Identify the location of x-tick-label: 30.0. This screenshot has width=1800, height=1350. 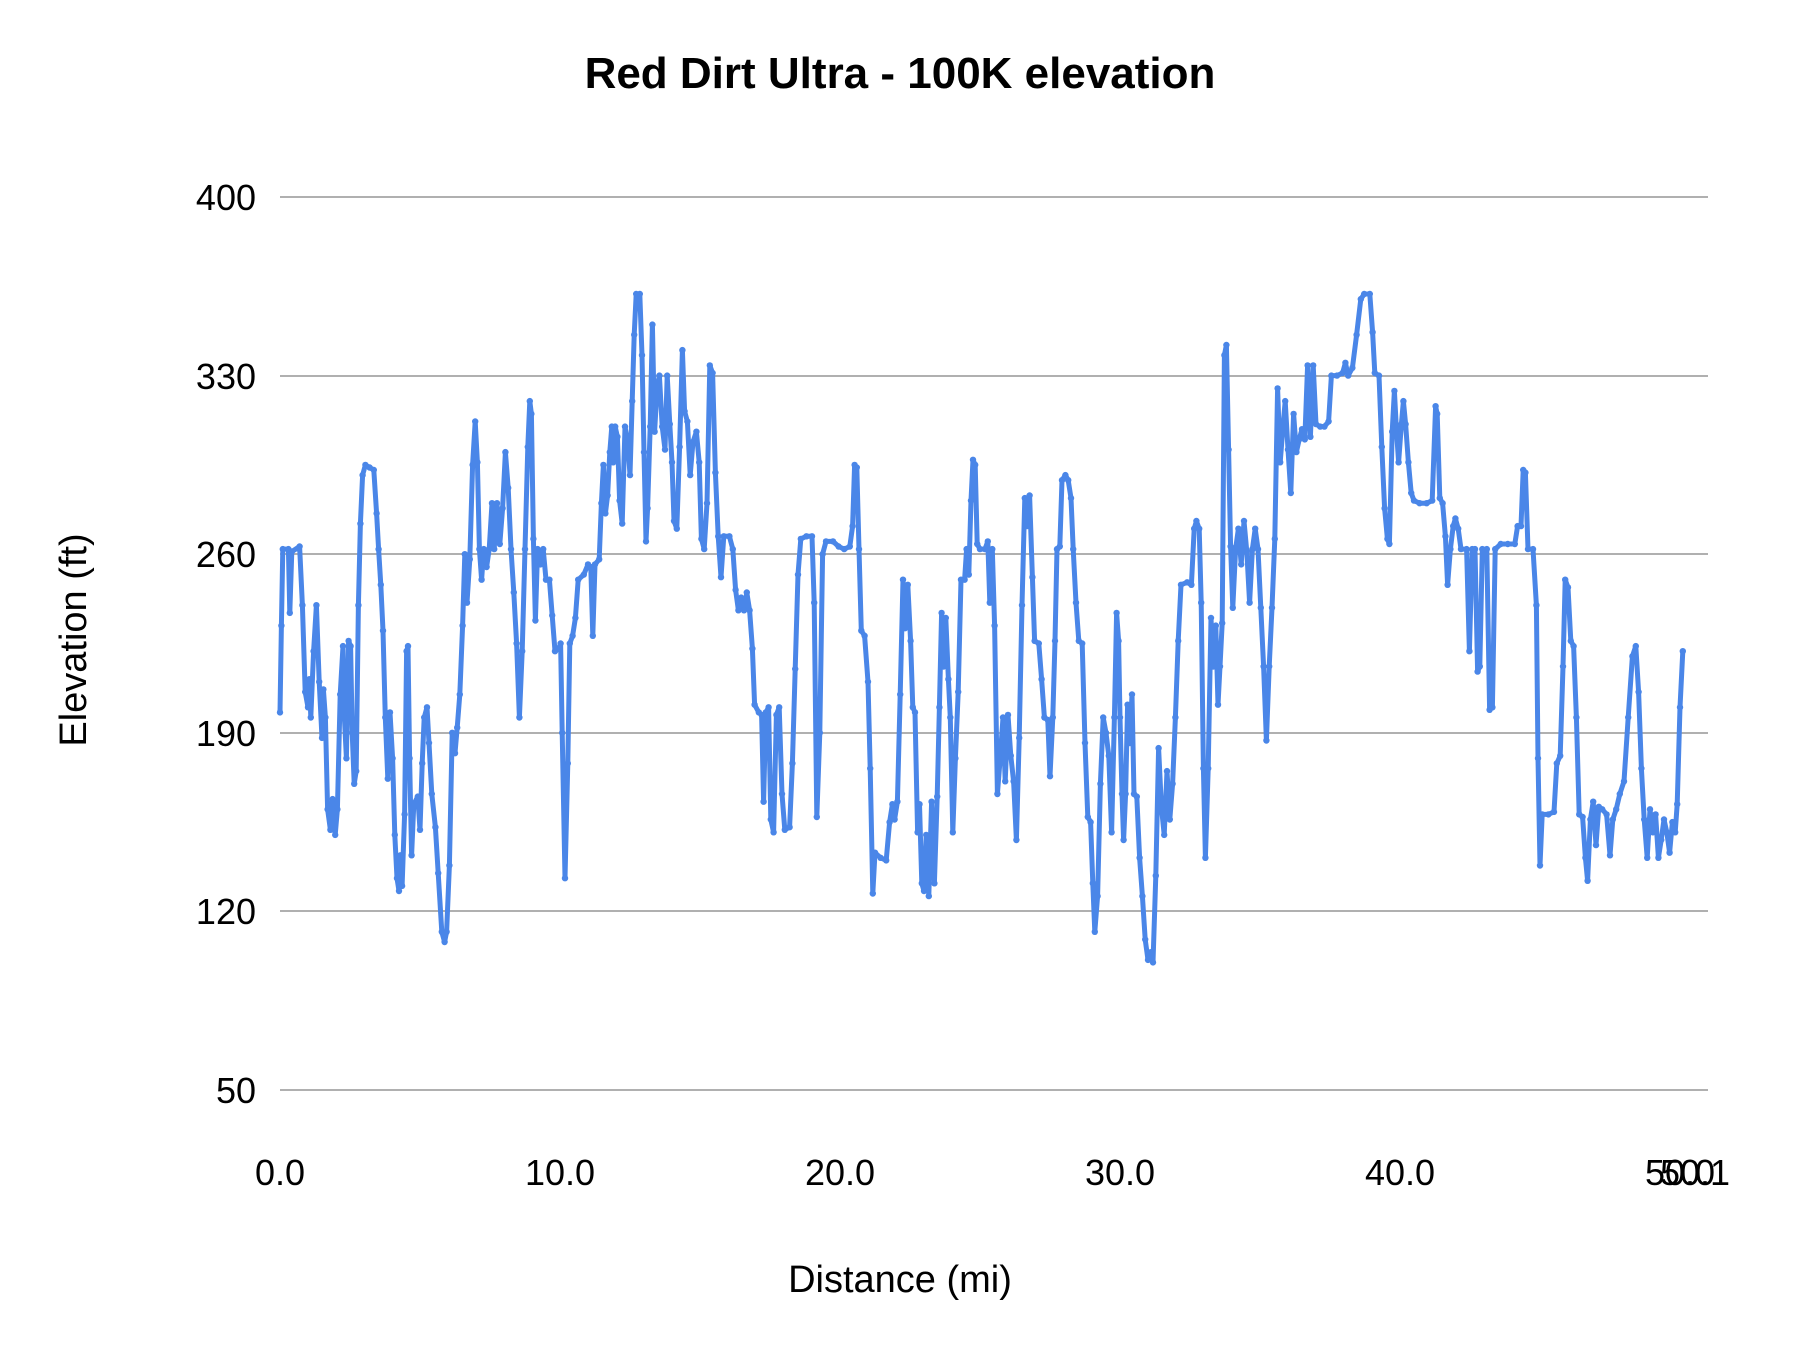
(1120, 1172).